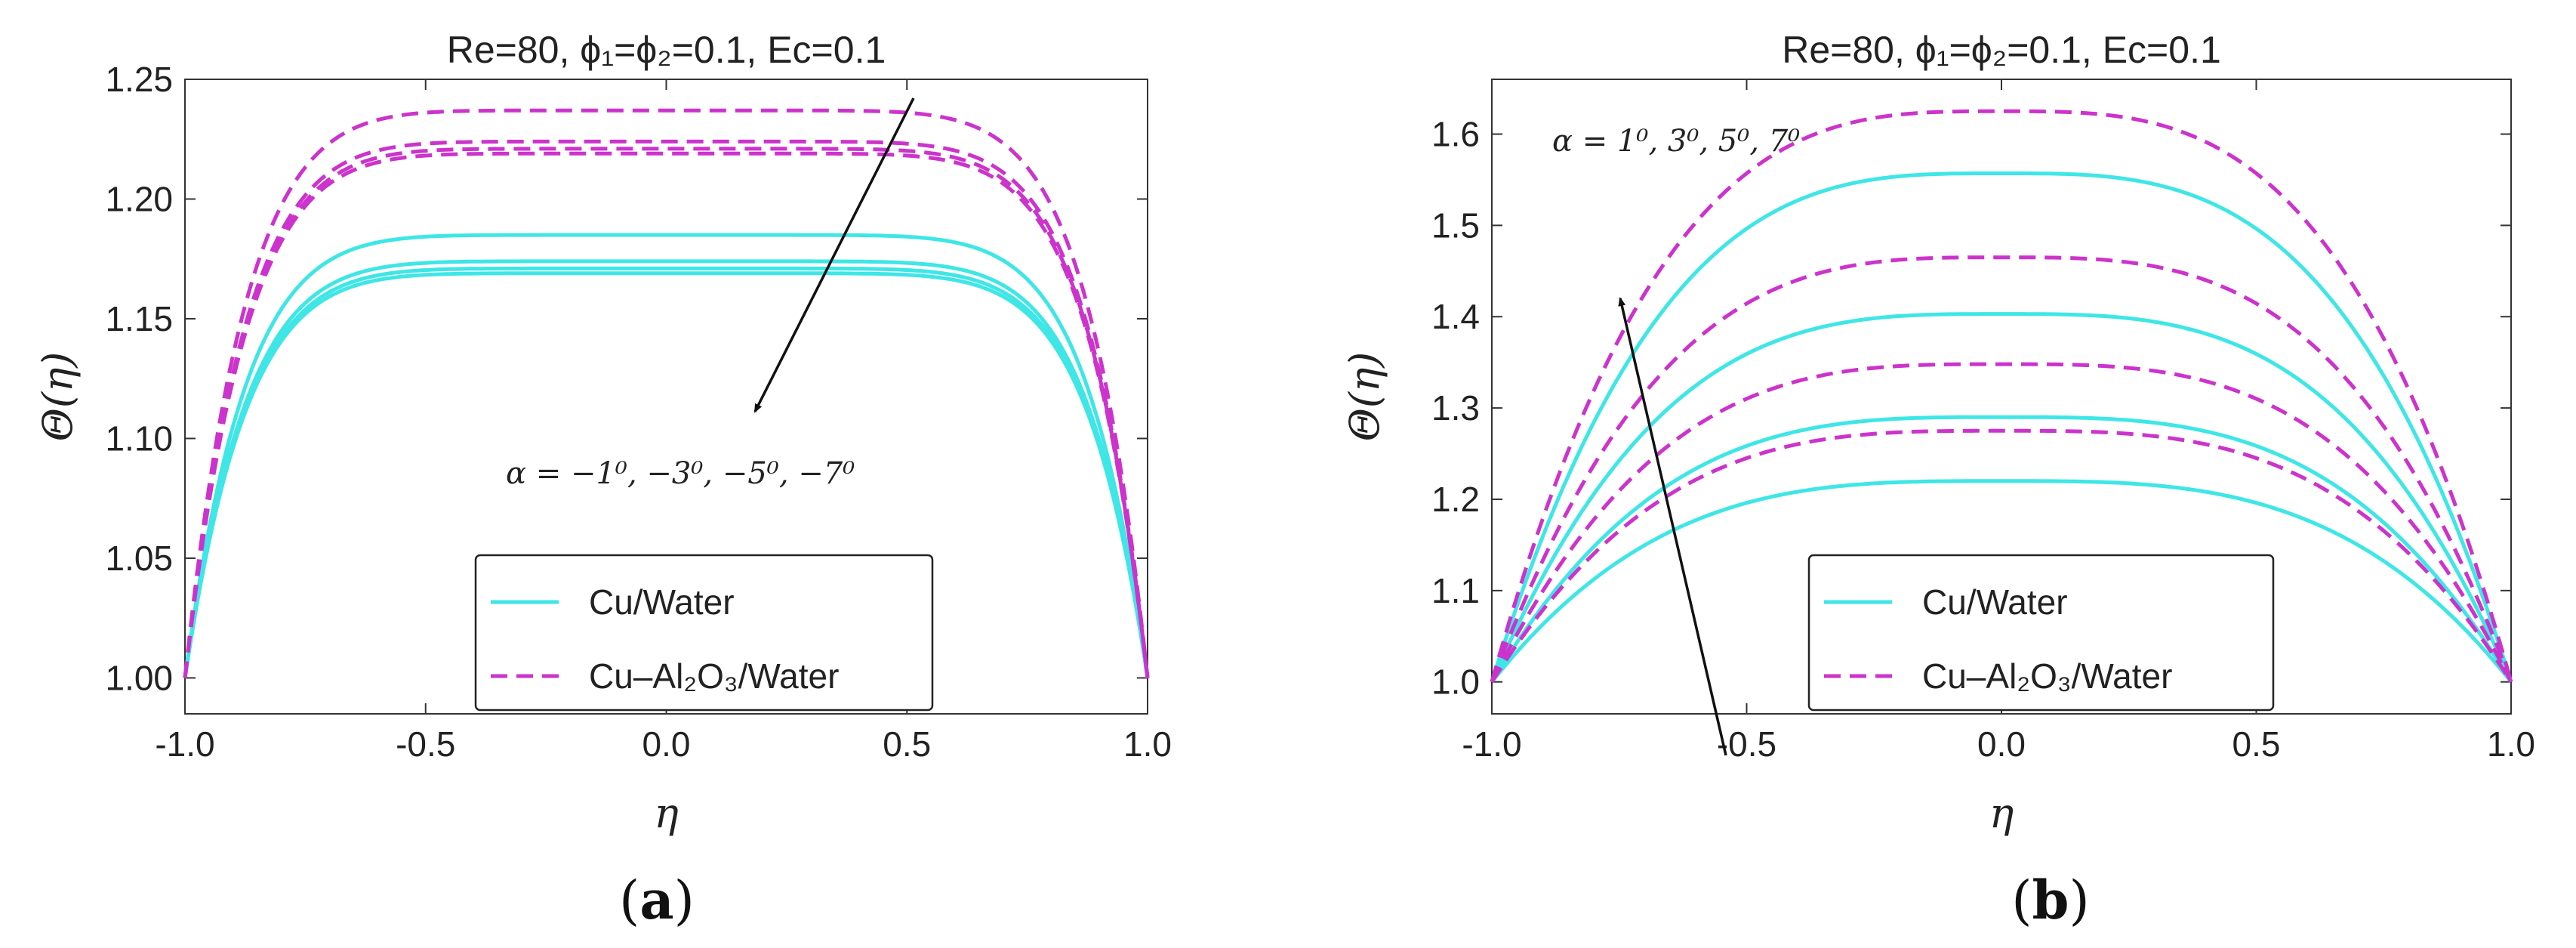 This screenshot has height=948, width=2576. What do you see at coordinates (1455, 225) in the screenshot?
I see `y-tick-label: 1.5` at bounding box center [1455, 225].